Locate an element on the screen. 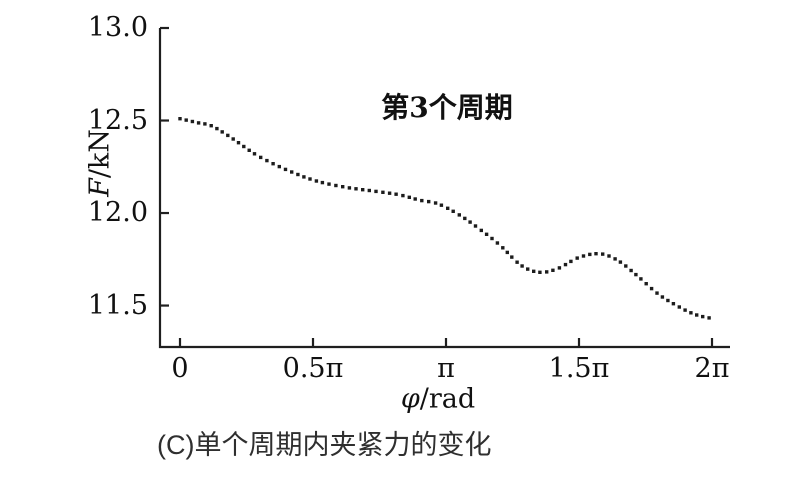 The height and width of the screenshot is (484, 801). y-axis-label: F/kN is located at coordinates (100, 163).